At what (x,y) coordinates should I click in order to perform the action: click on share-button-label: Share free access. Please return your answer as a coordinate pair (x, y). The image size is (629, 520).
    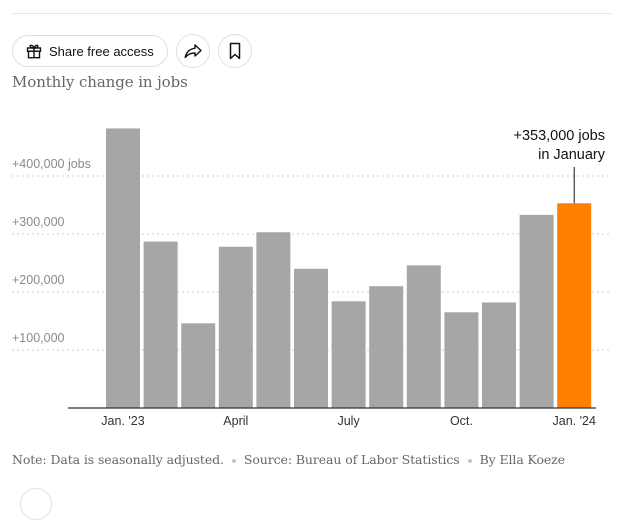
    Looking at the image, I should click on (101, 51).